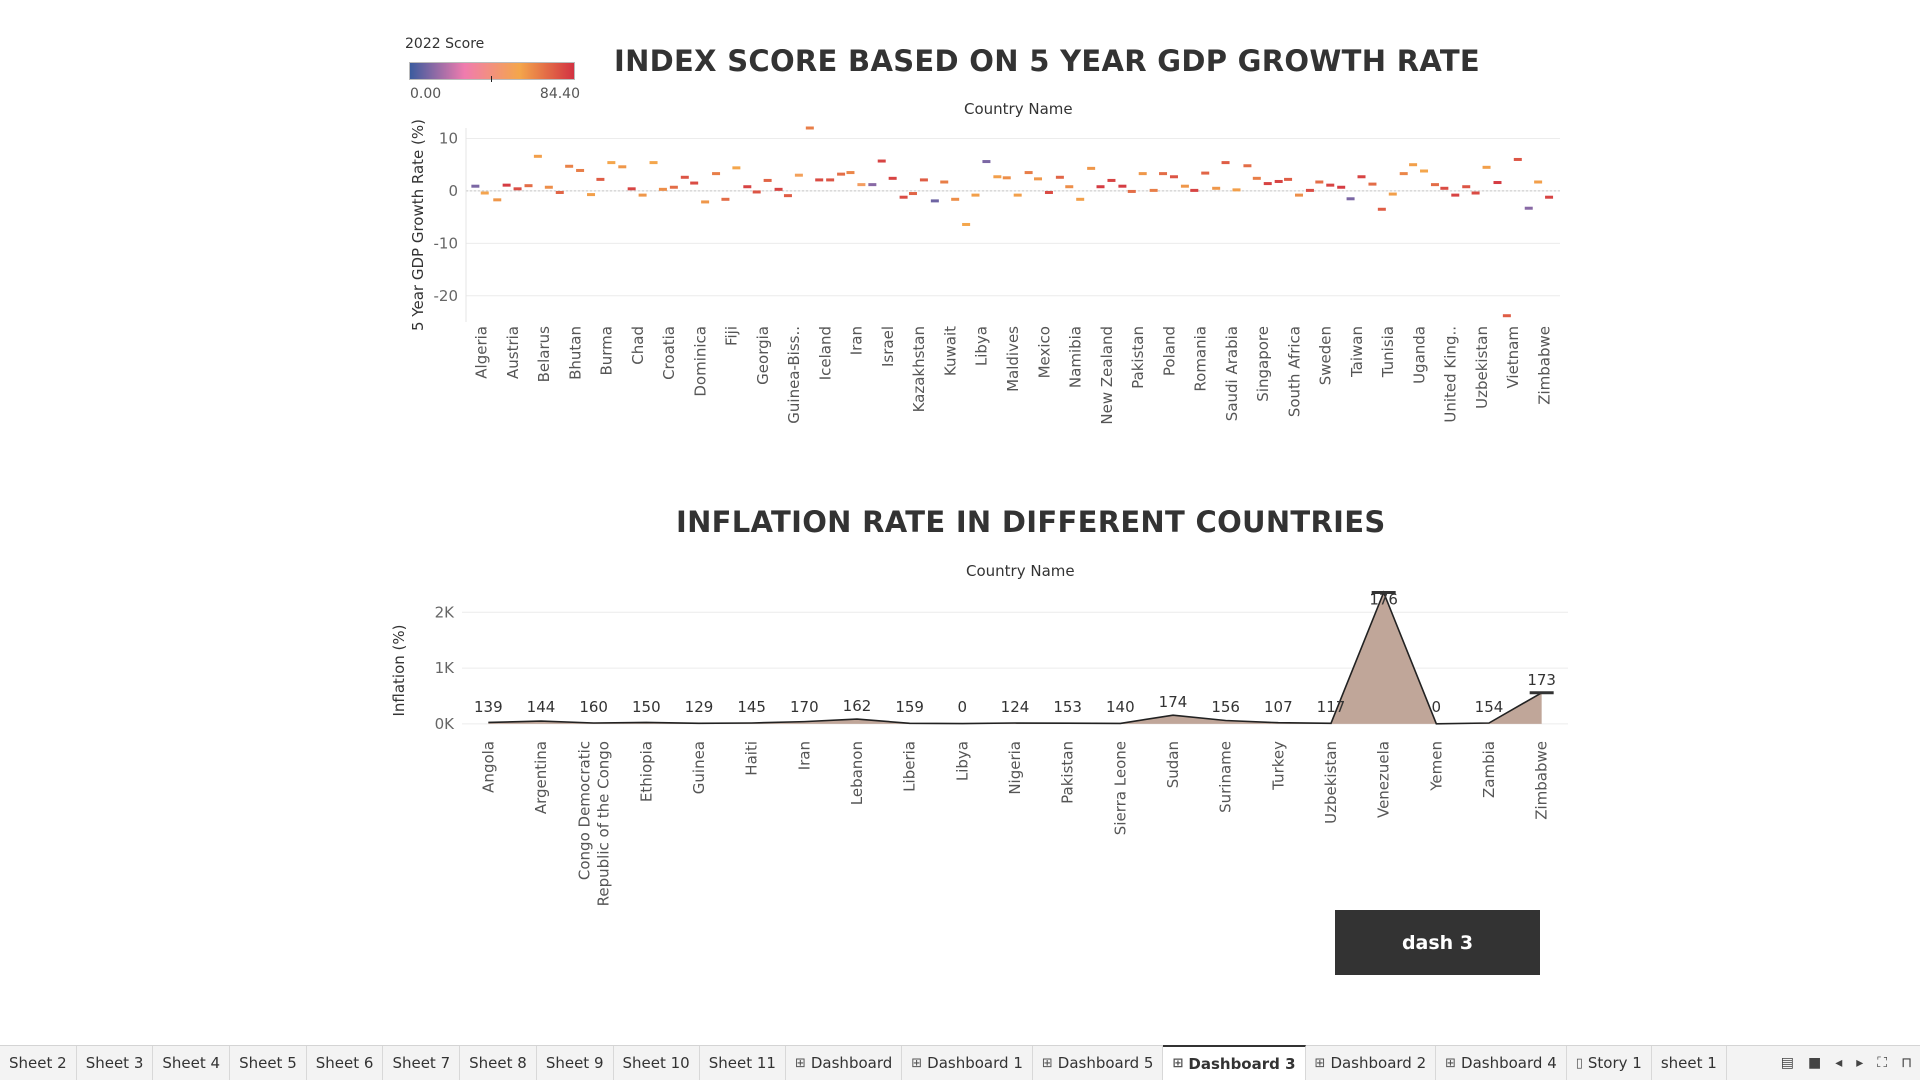 The height and width of the screenshot is (1080, 1920). Describe the element at coordinates (1388, 352) in the screenshot. I see `chart1-x-tick-label: Tunisia` at that location.